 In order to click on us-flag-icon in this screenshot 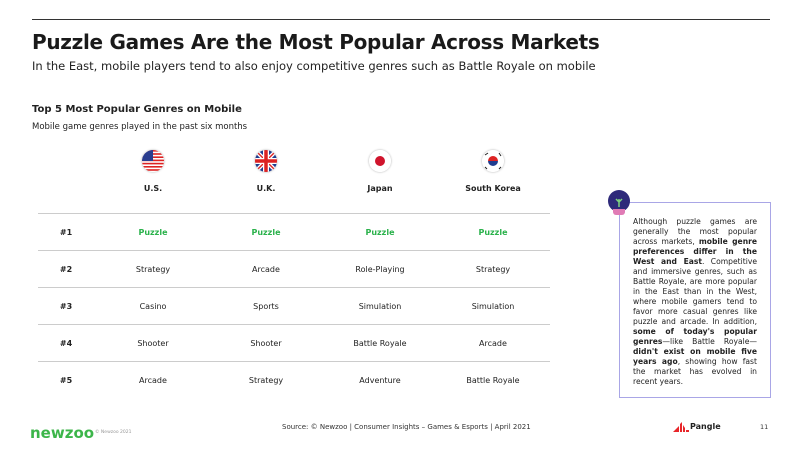, I will do `click(153, 161)`.